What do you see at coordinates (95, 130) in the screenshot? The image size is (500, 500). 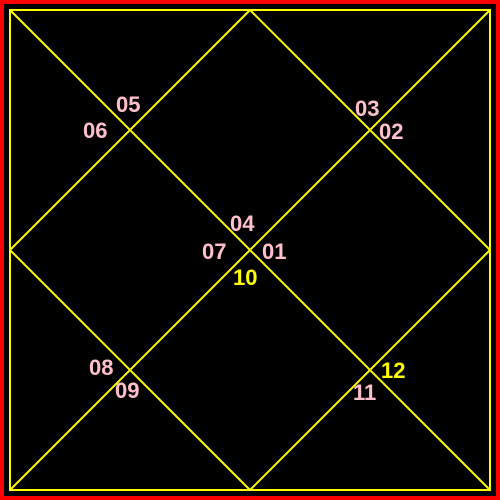 I see `house-number: 06` at bounding box center [95, 130].